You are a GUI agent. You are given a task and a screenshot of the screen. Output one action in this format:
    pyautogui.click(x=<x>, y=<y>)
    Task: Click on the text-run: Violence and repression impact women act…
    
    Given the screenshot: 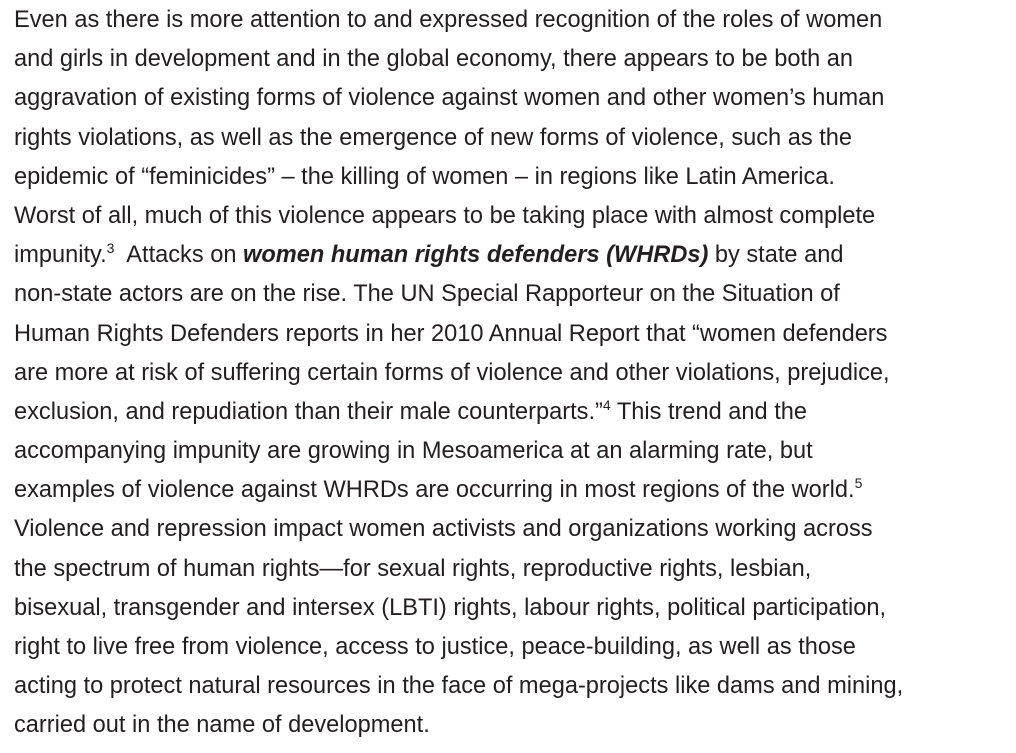 What is the action you would take?
    pyautogui.click(x=443, y=529)
    